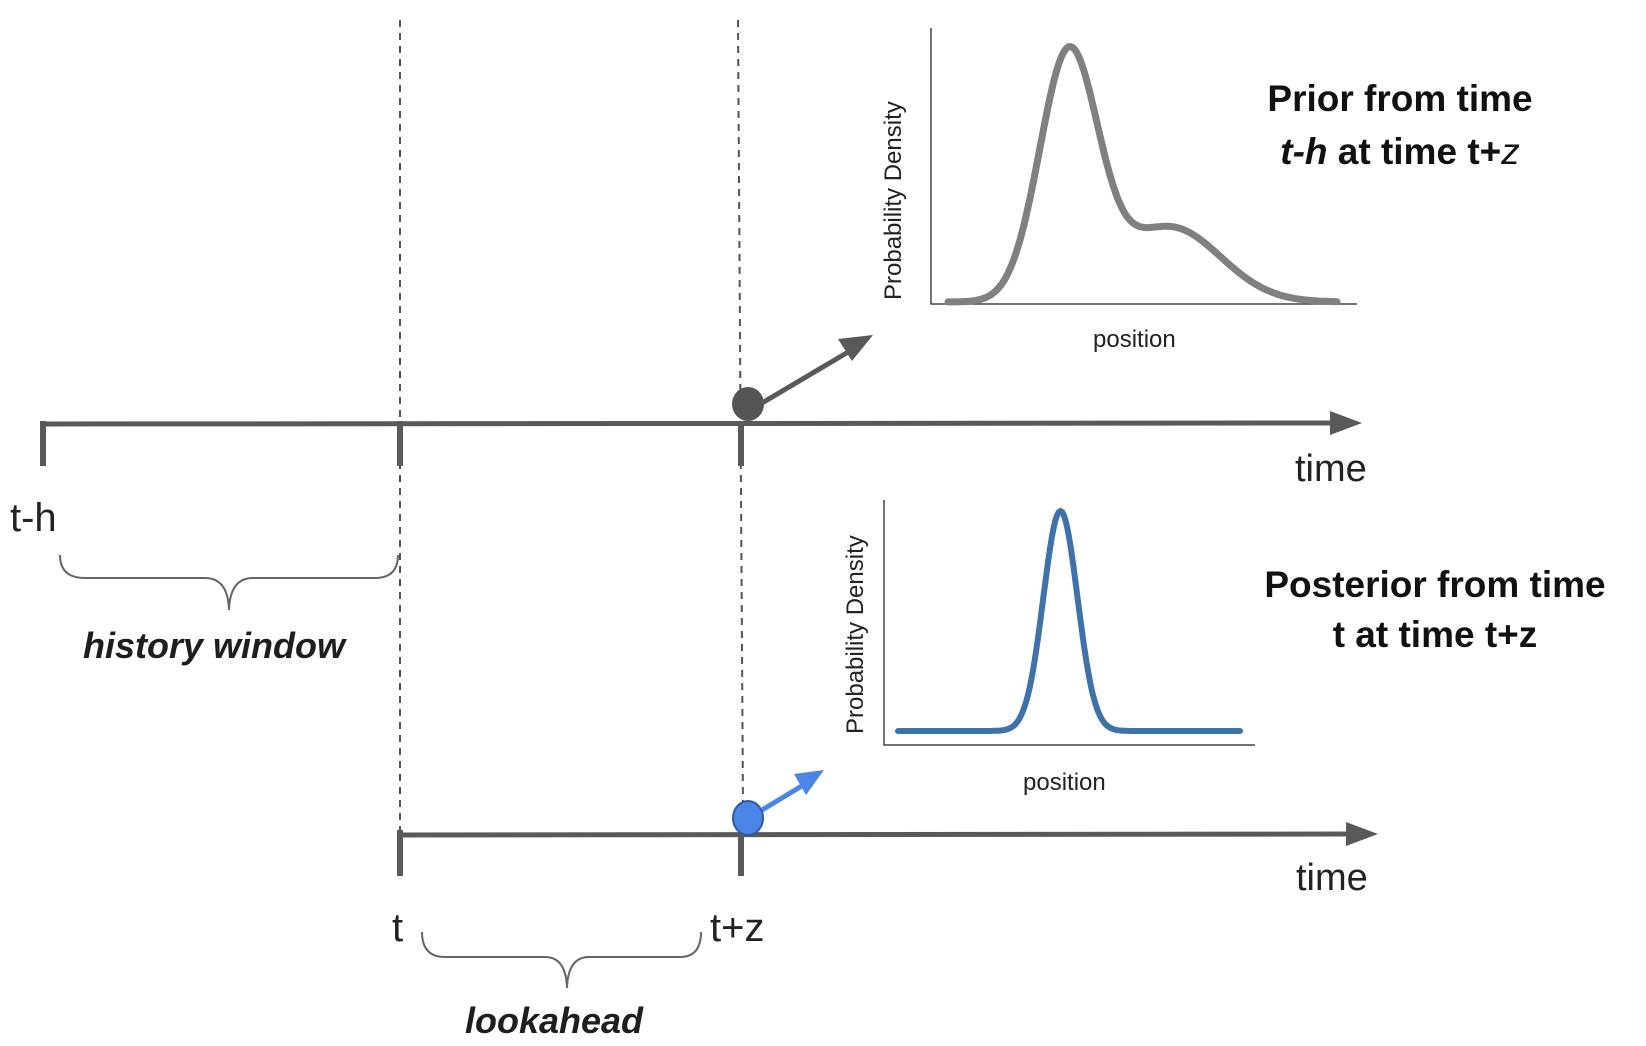 Image resolution: width=1646 pixels, height=1046 pixels. I want to click on tick-label-t-minus-h: t-h, so click(33, 518).